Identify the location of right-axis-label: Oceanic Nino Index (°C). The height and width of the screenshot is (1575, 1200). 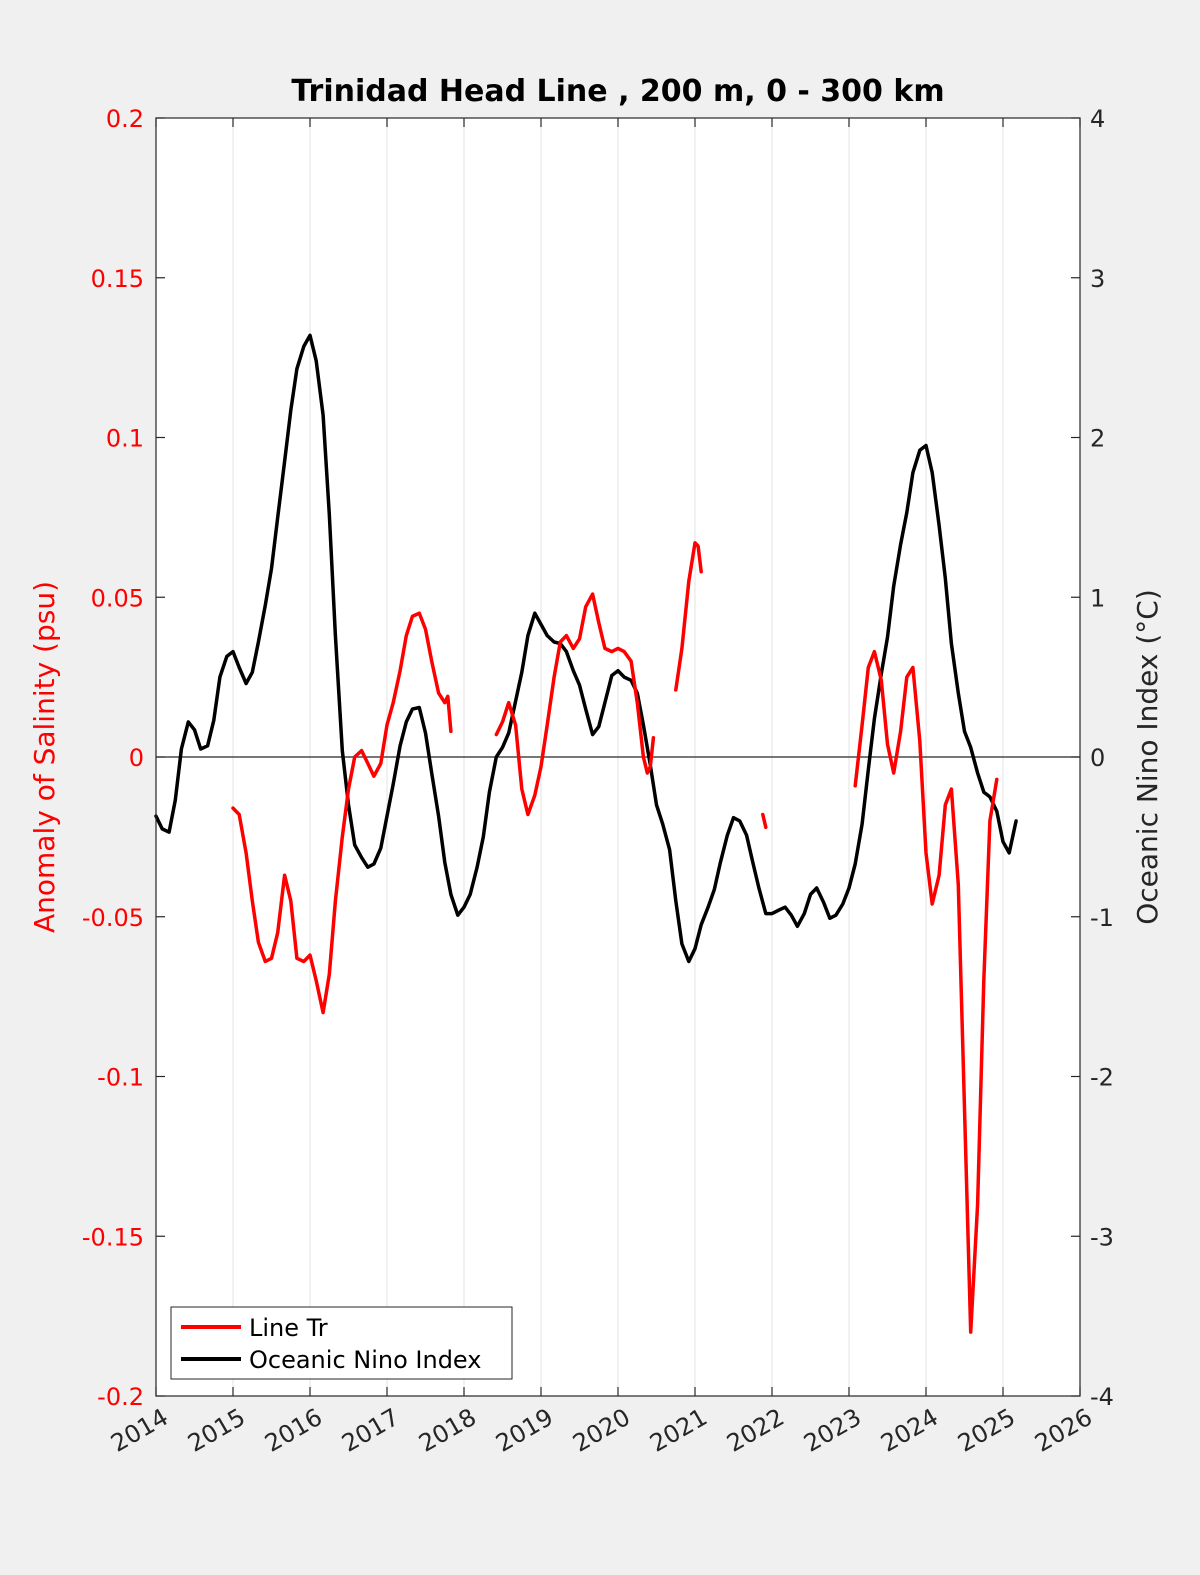
(1147, 757).